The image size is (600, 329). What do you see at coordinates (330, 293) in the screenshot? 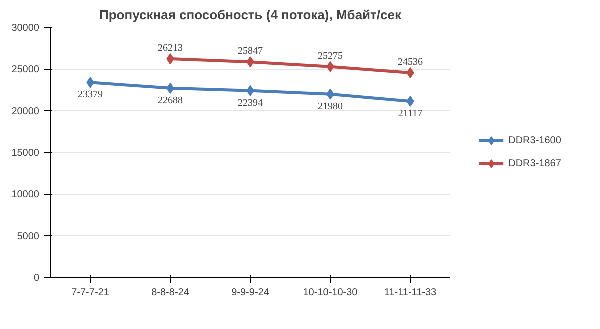
I see `x-tick-label: 10-10-10-30` at bounding box center [330, 293].